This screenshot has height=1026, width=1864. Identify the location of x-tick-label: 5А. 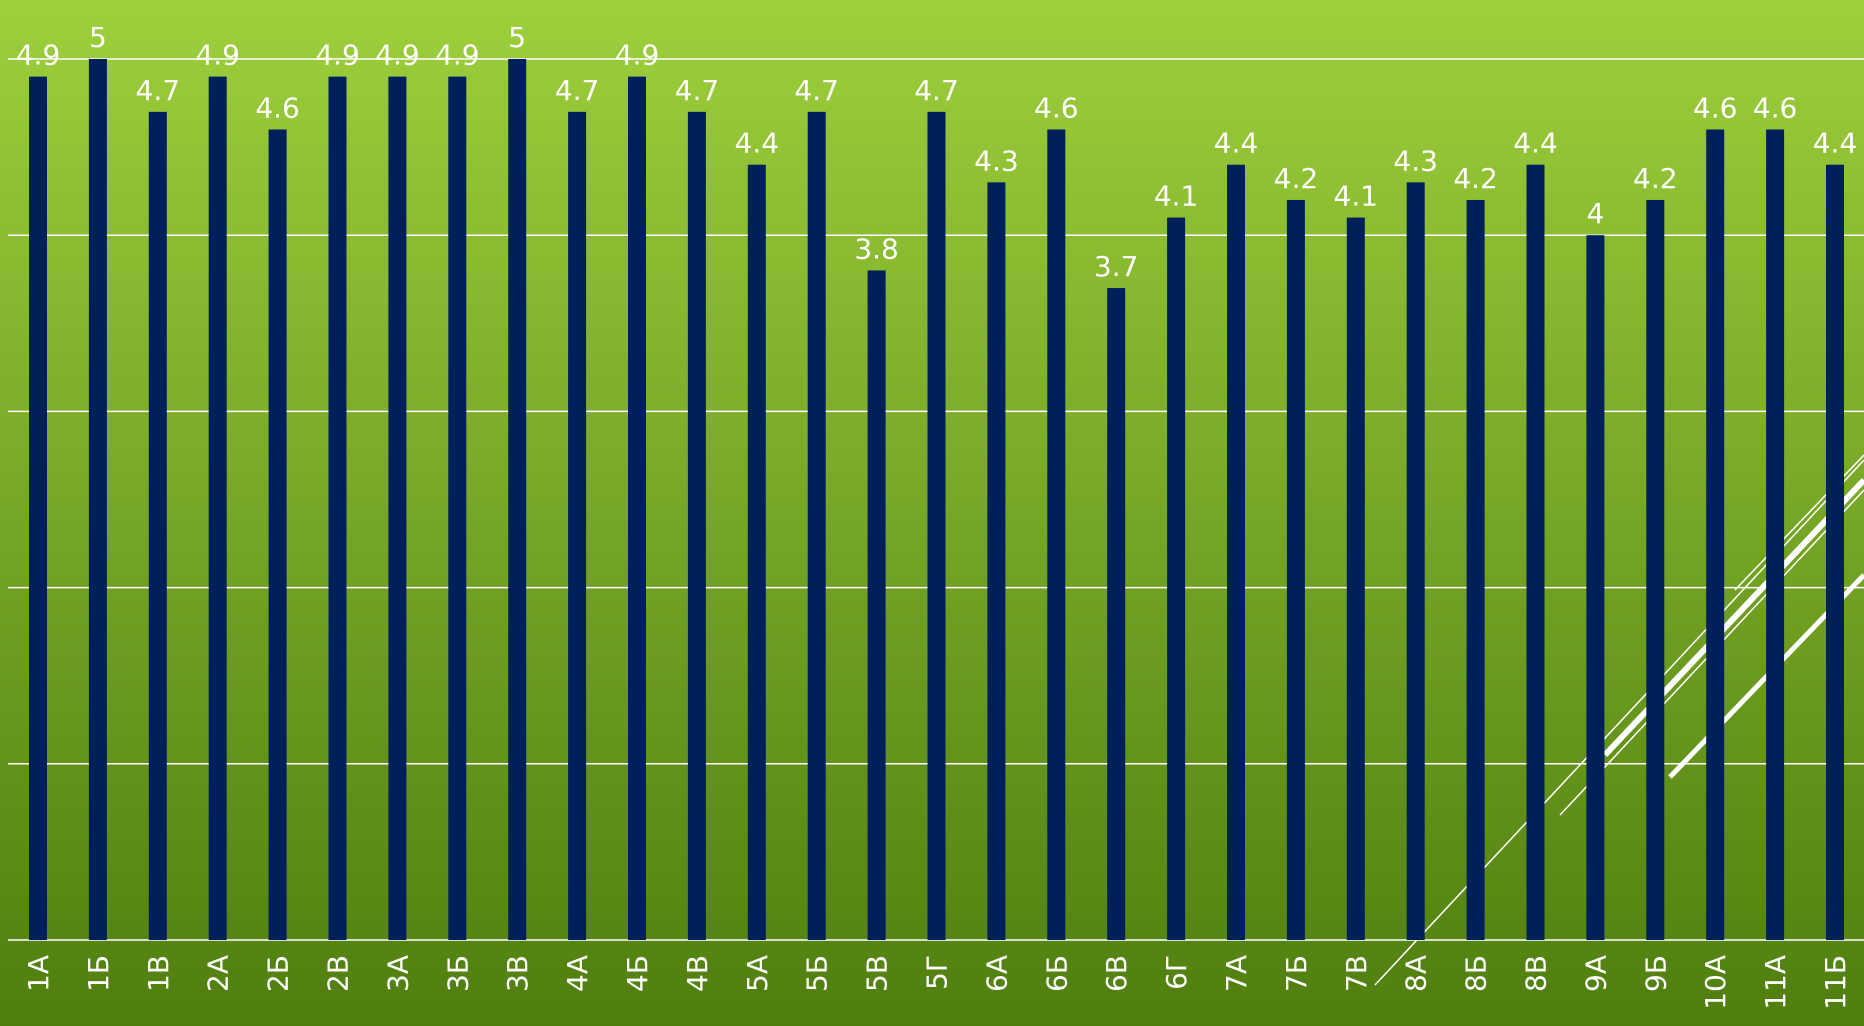
(757, 973).